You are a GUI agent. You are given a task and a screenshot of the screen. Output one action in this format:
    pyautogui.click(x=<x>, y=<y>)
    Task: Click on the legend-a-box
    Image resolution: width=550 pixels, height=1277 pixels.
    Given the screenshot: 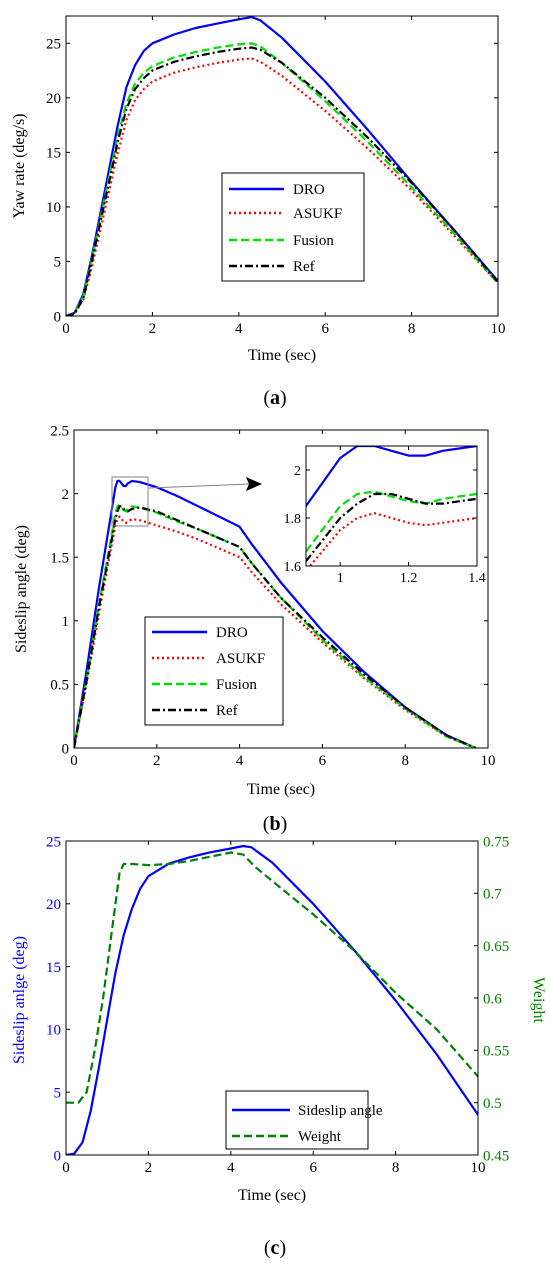 What is the action you would take?
    pyautogui.click(x=293, y=227)
    